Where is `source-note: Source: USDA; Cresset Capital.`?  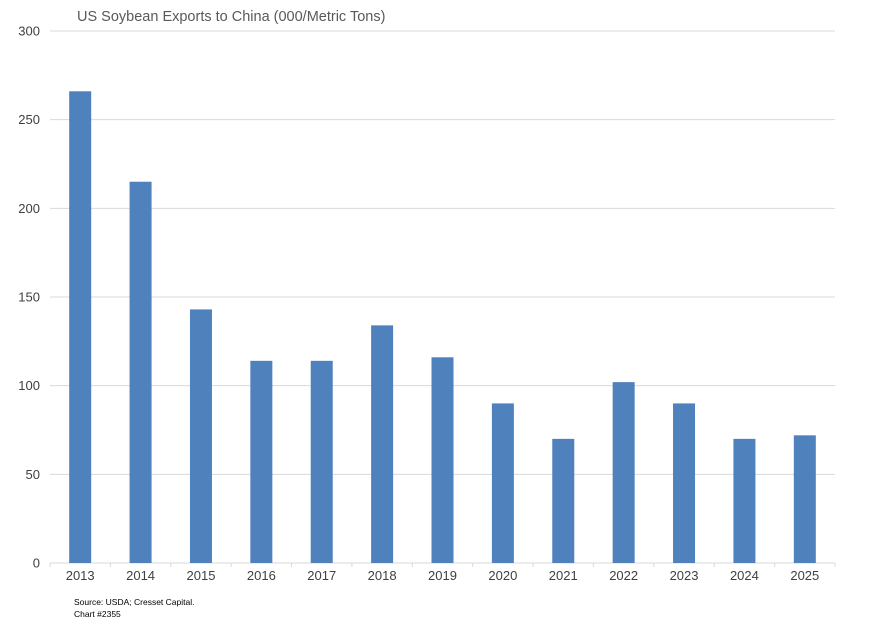 source-note: Source: USDA; Cresset Capital. is located at coordinates (134, 602).